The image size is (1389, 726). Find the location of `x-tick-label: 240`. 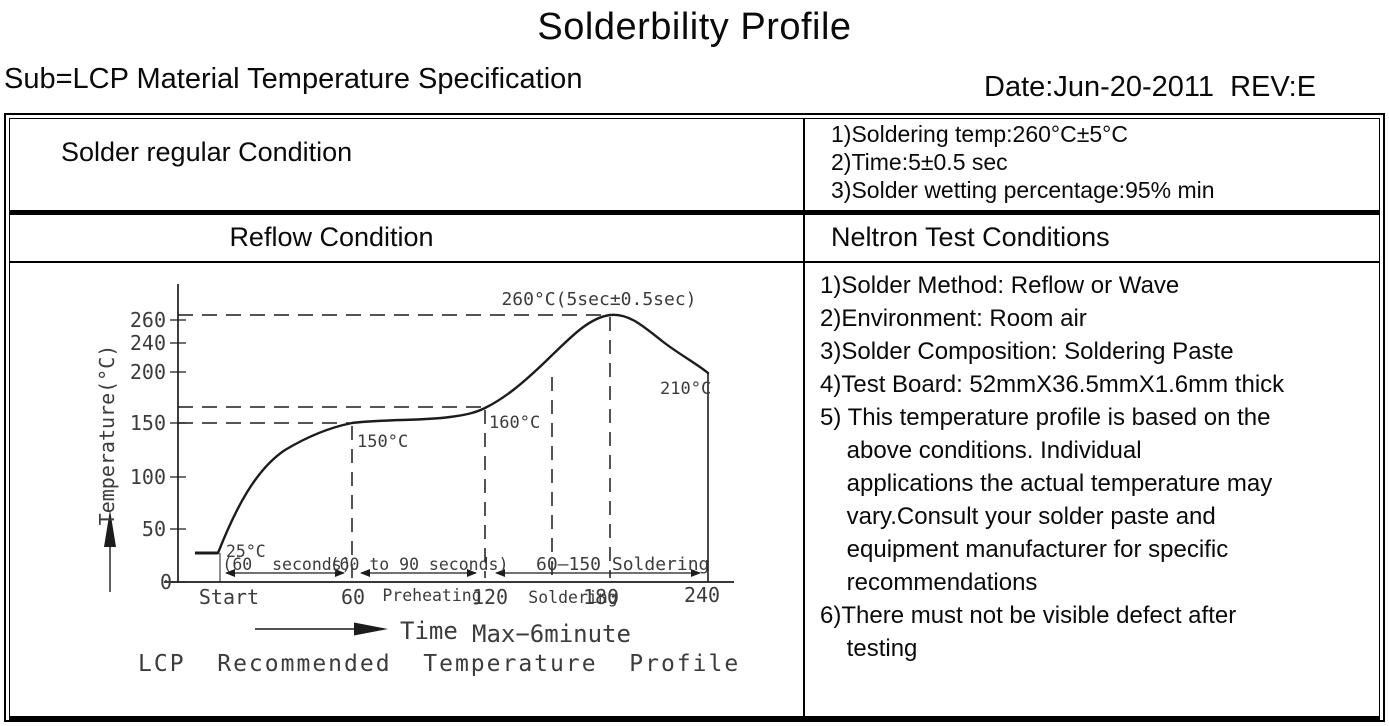

x-tick-label: 240 is located at coordinates (702, 595).